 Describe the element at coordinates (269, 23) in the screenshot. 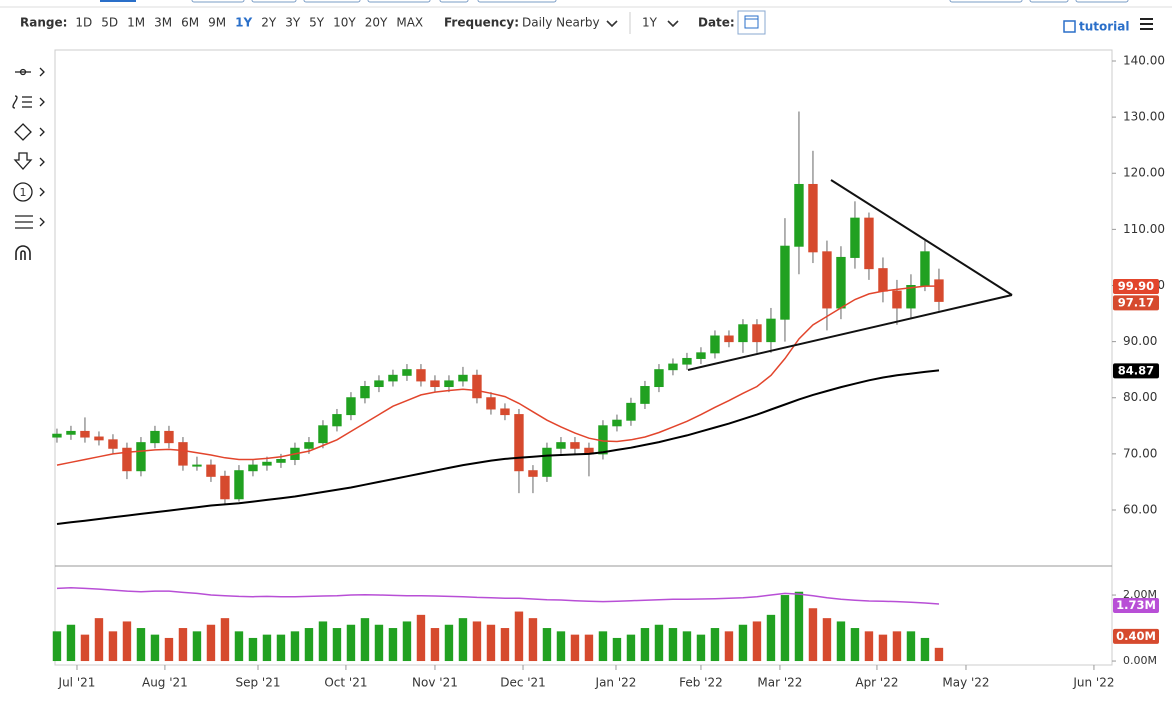

I see `range-button: 2Y` at that location.